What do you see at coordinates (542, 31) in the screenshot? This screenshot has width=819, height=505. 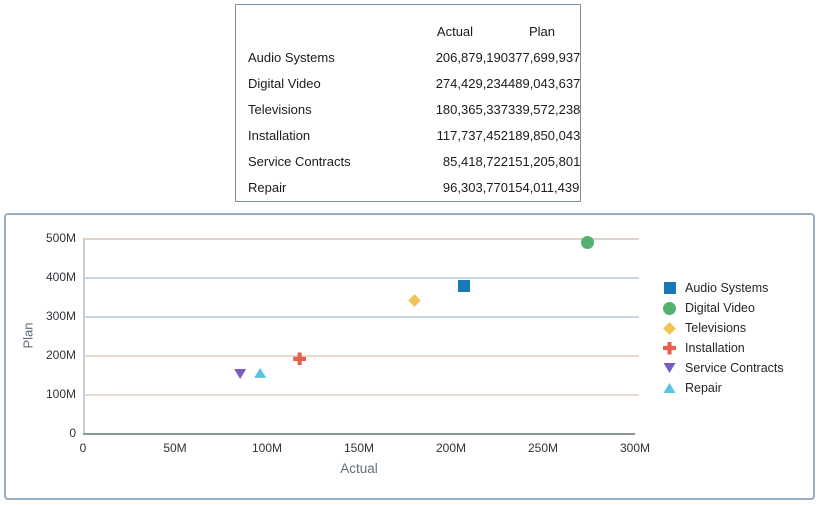 I see `column-header-plan: Plan` at bounding box center [542, 31].